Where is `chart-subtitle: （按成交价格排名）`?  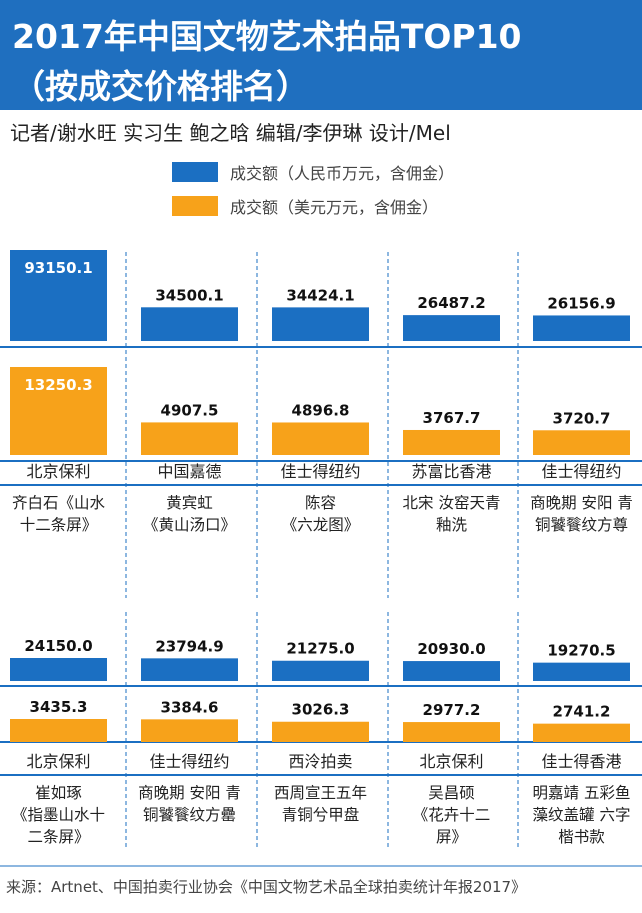
chart-subtitle: （按成交价格排名） is located at coordinates (160, 86).